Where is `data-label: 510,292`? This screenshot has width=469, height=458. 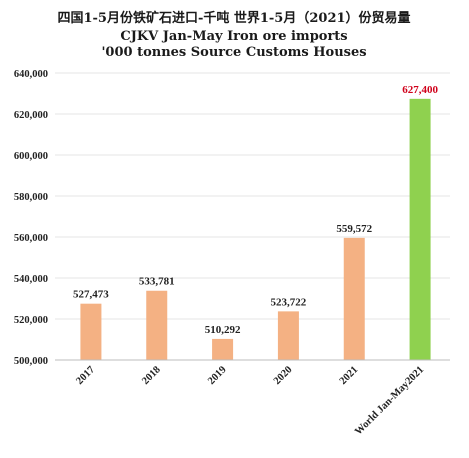
data-label: 510,292 is located at coordinates (223, 330).